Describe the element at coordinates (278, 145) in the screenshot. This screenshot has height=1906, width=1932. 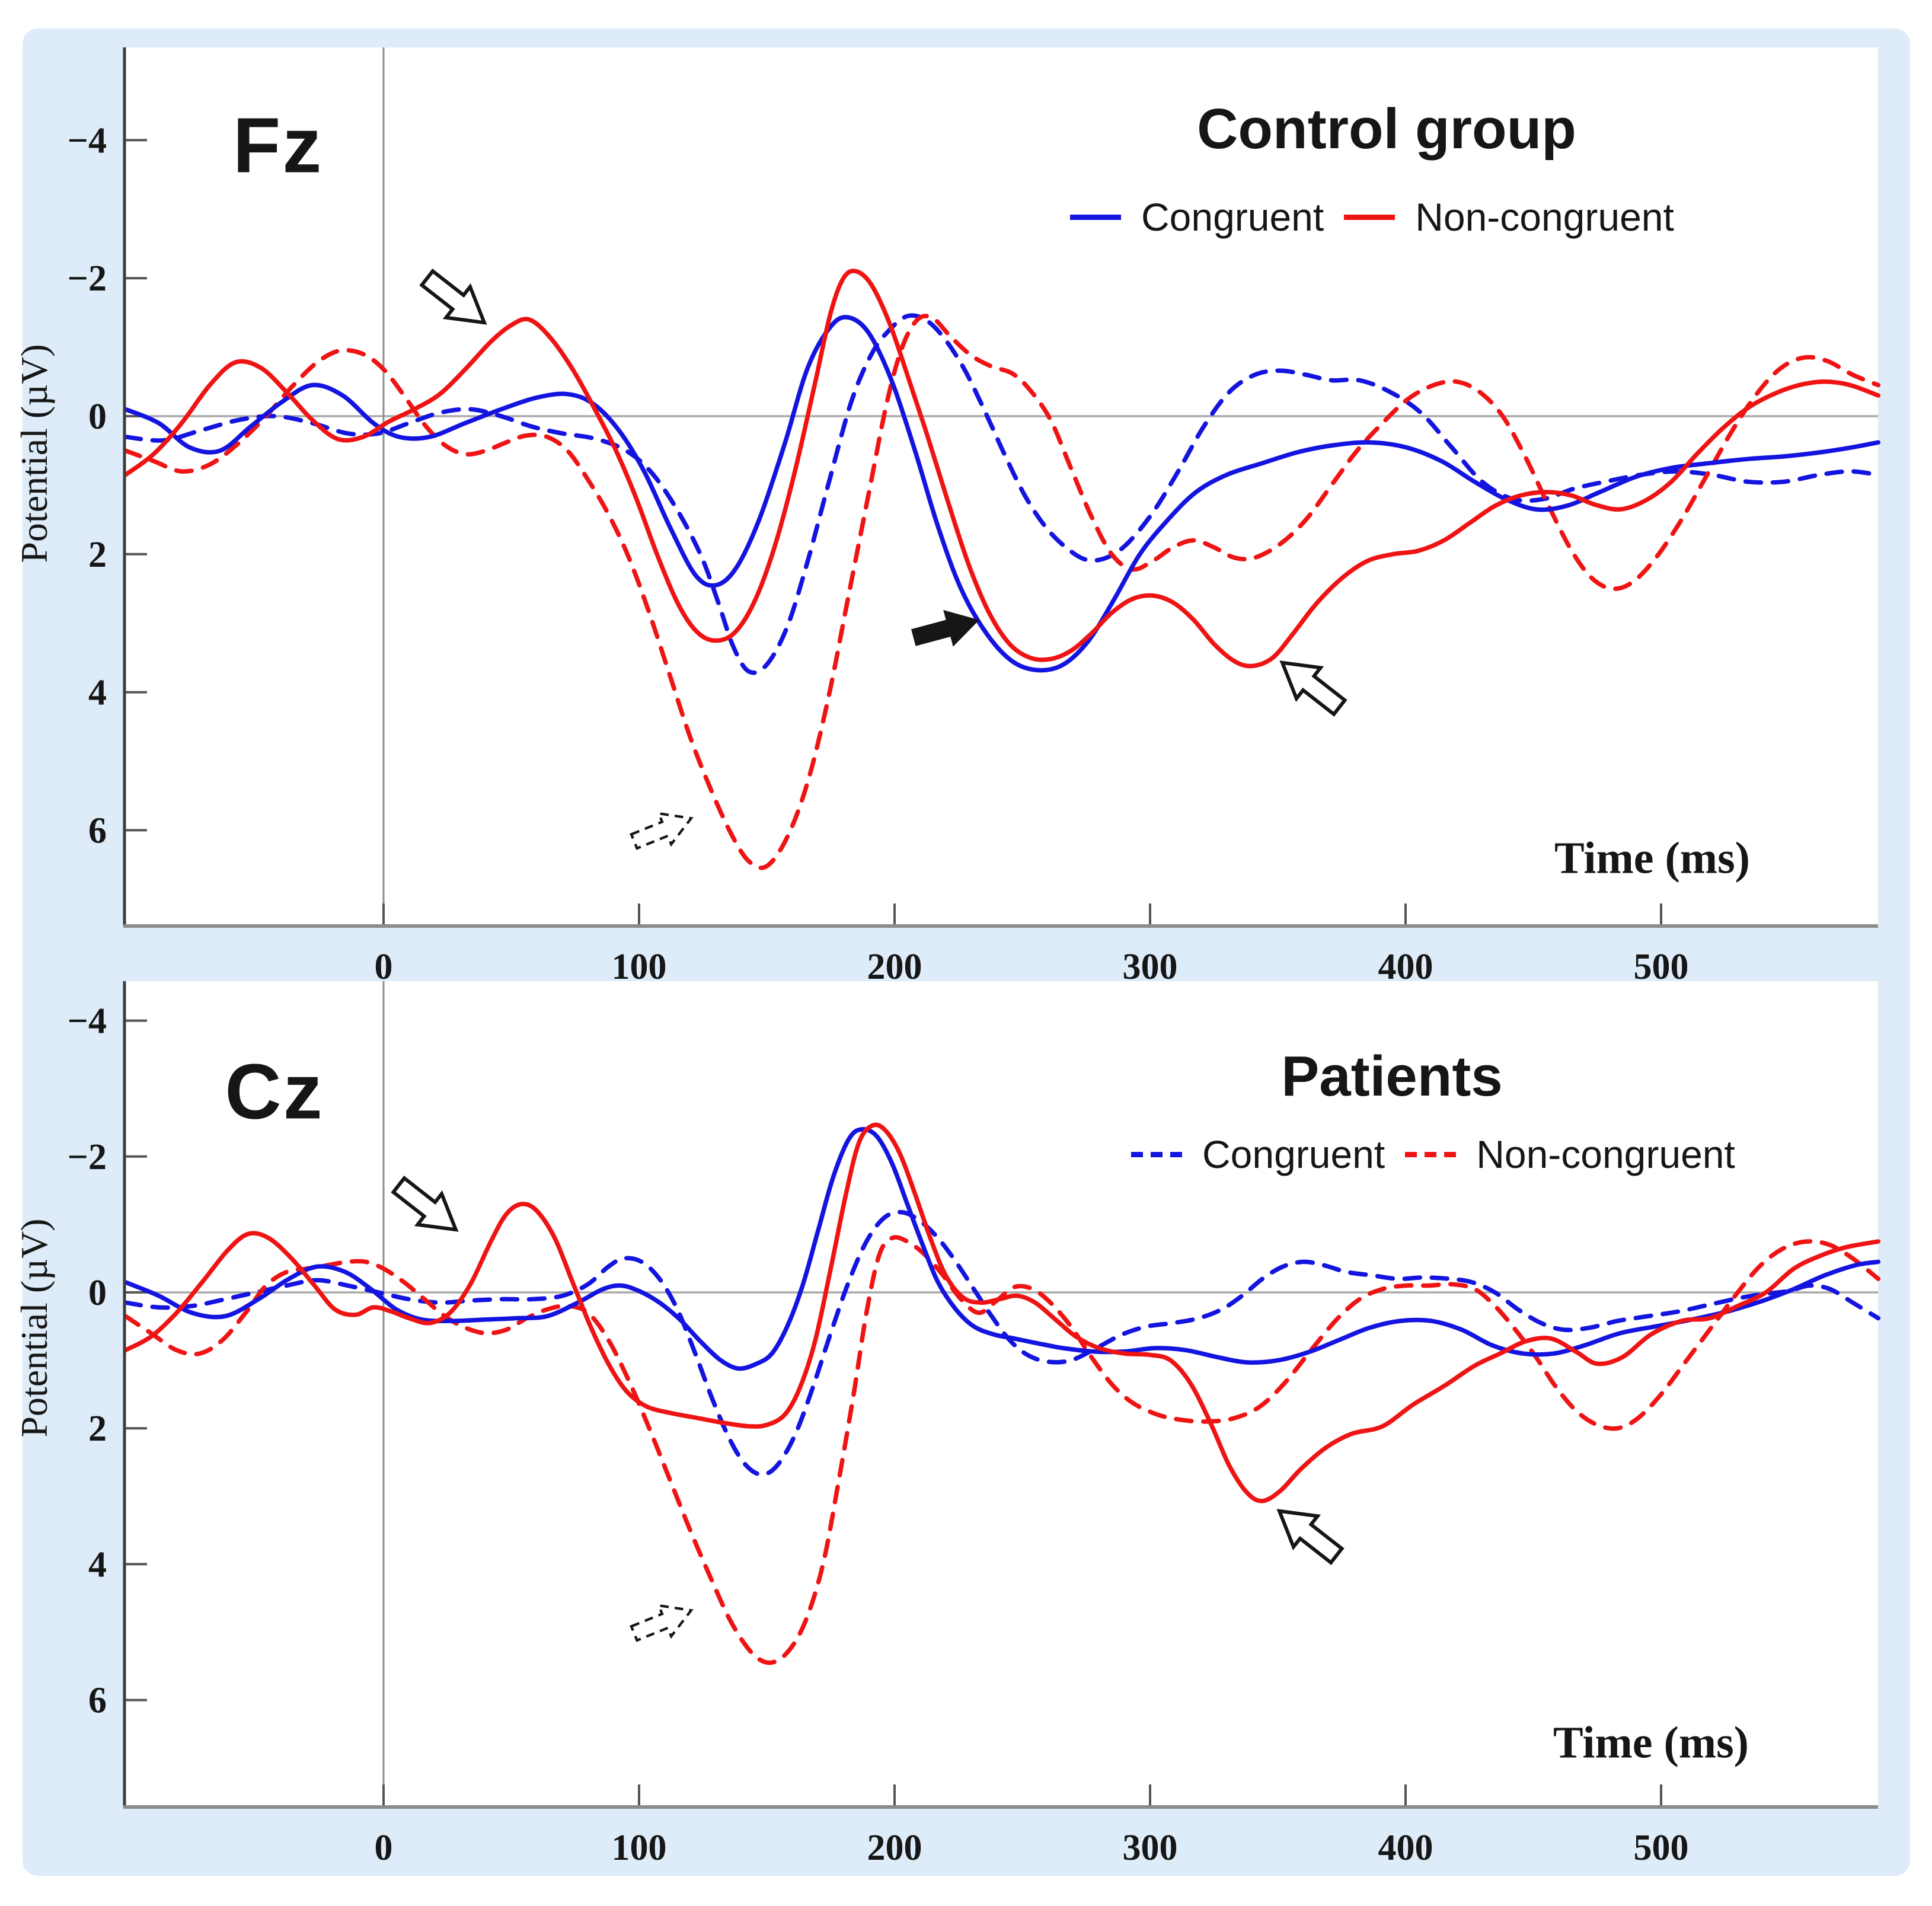
I see `electrode-label-fz: Fz` at that location.